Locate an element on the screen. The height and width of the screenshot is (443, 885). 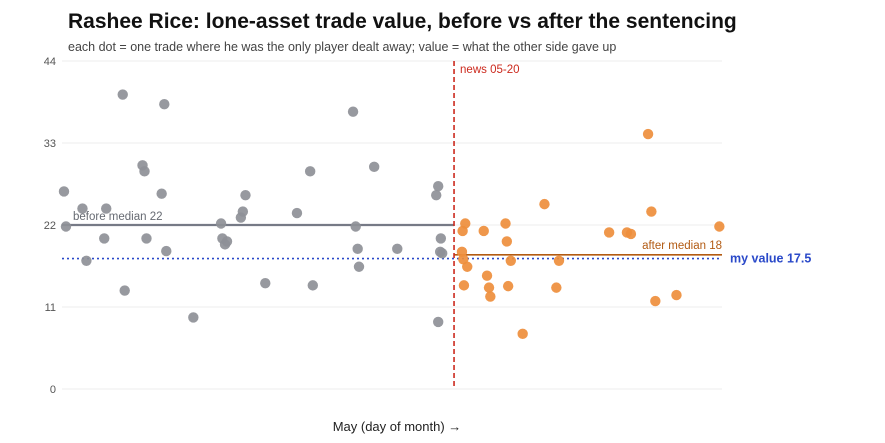
y-axis-ticks: 0 11 22 33 44 is located at coordinates (50, 226).